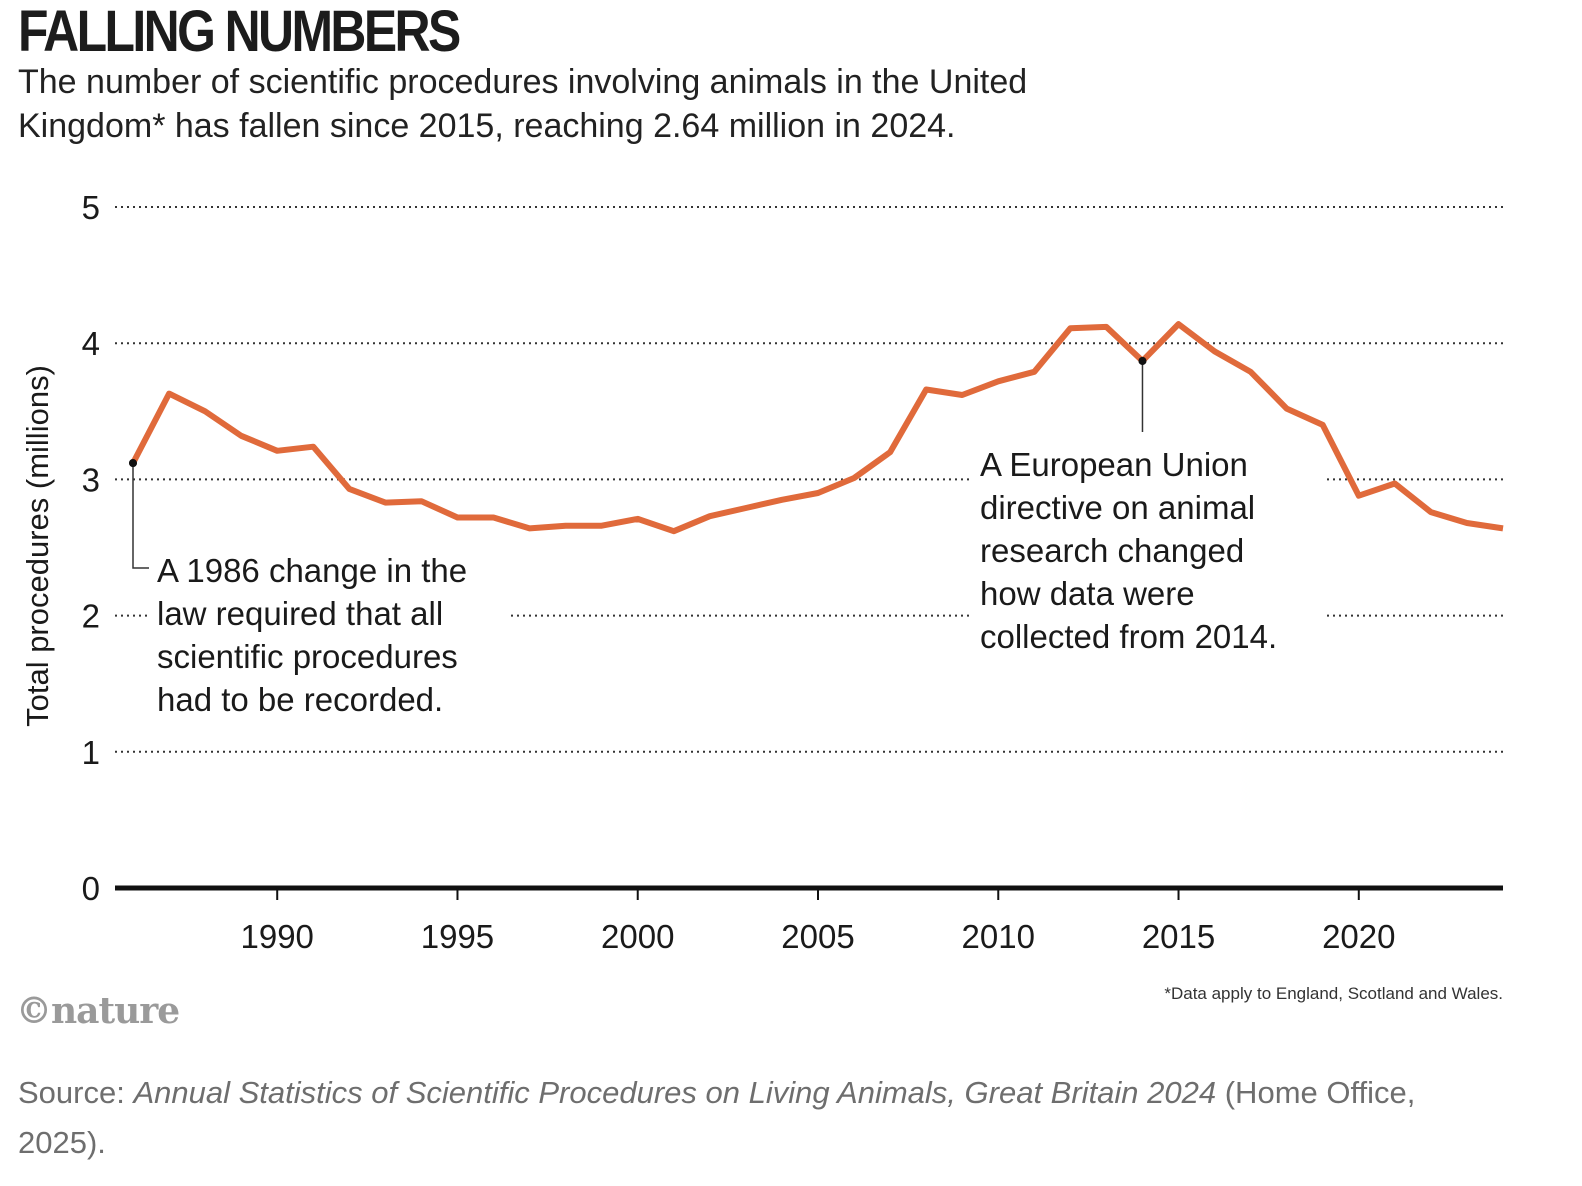 The height and width of the screenshot is (1186, 1582). Describe the element at coordinates (854, 478) in the screenshot. I see `data-point-2006` at that location.